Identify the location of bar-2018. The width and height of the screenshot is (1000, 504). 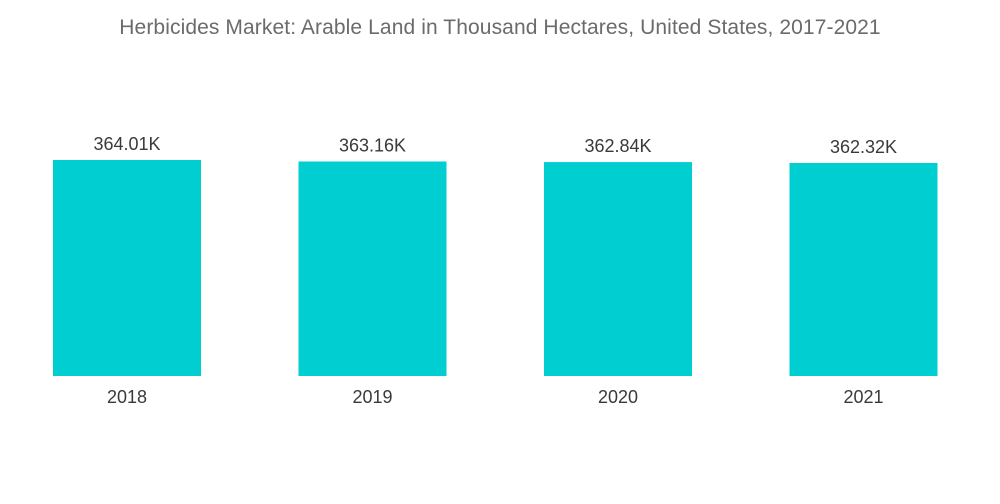
(127, 268).